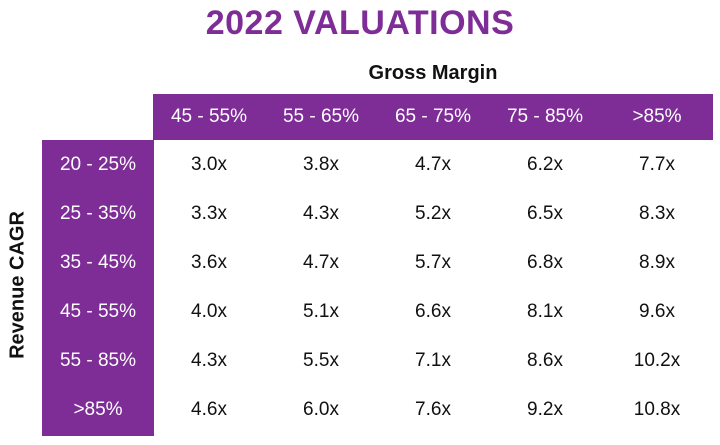  I want to click on table-cell: 3.3x, so click(209, 213).